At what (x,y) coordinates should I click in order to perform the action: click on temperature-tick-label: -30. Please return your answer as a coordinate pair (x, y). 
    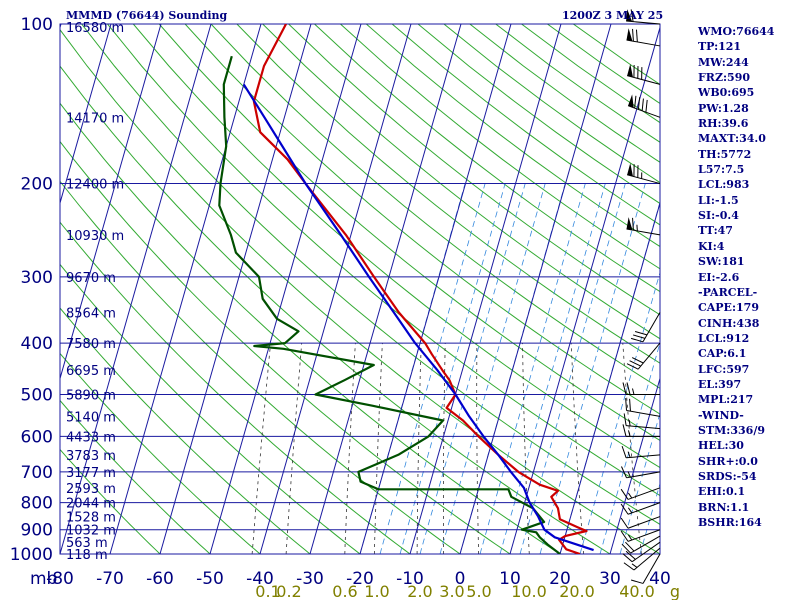
    Looking at the image, I should click on (310, 579).